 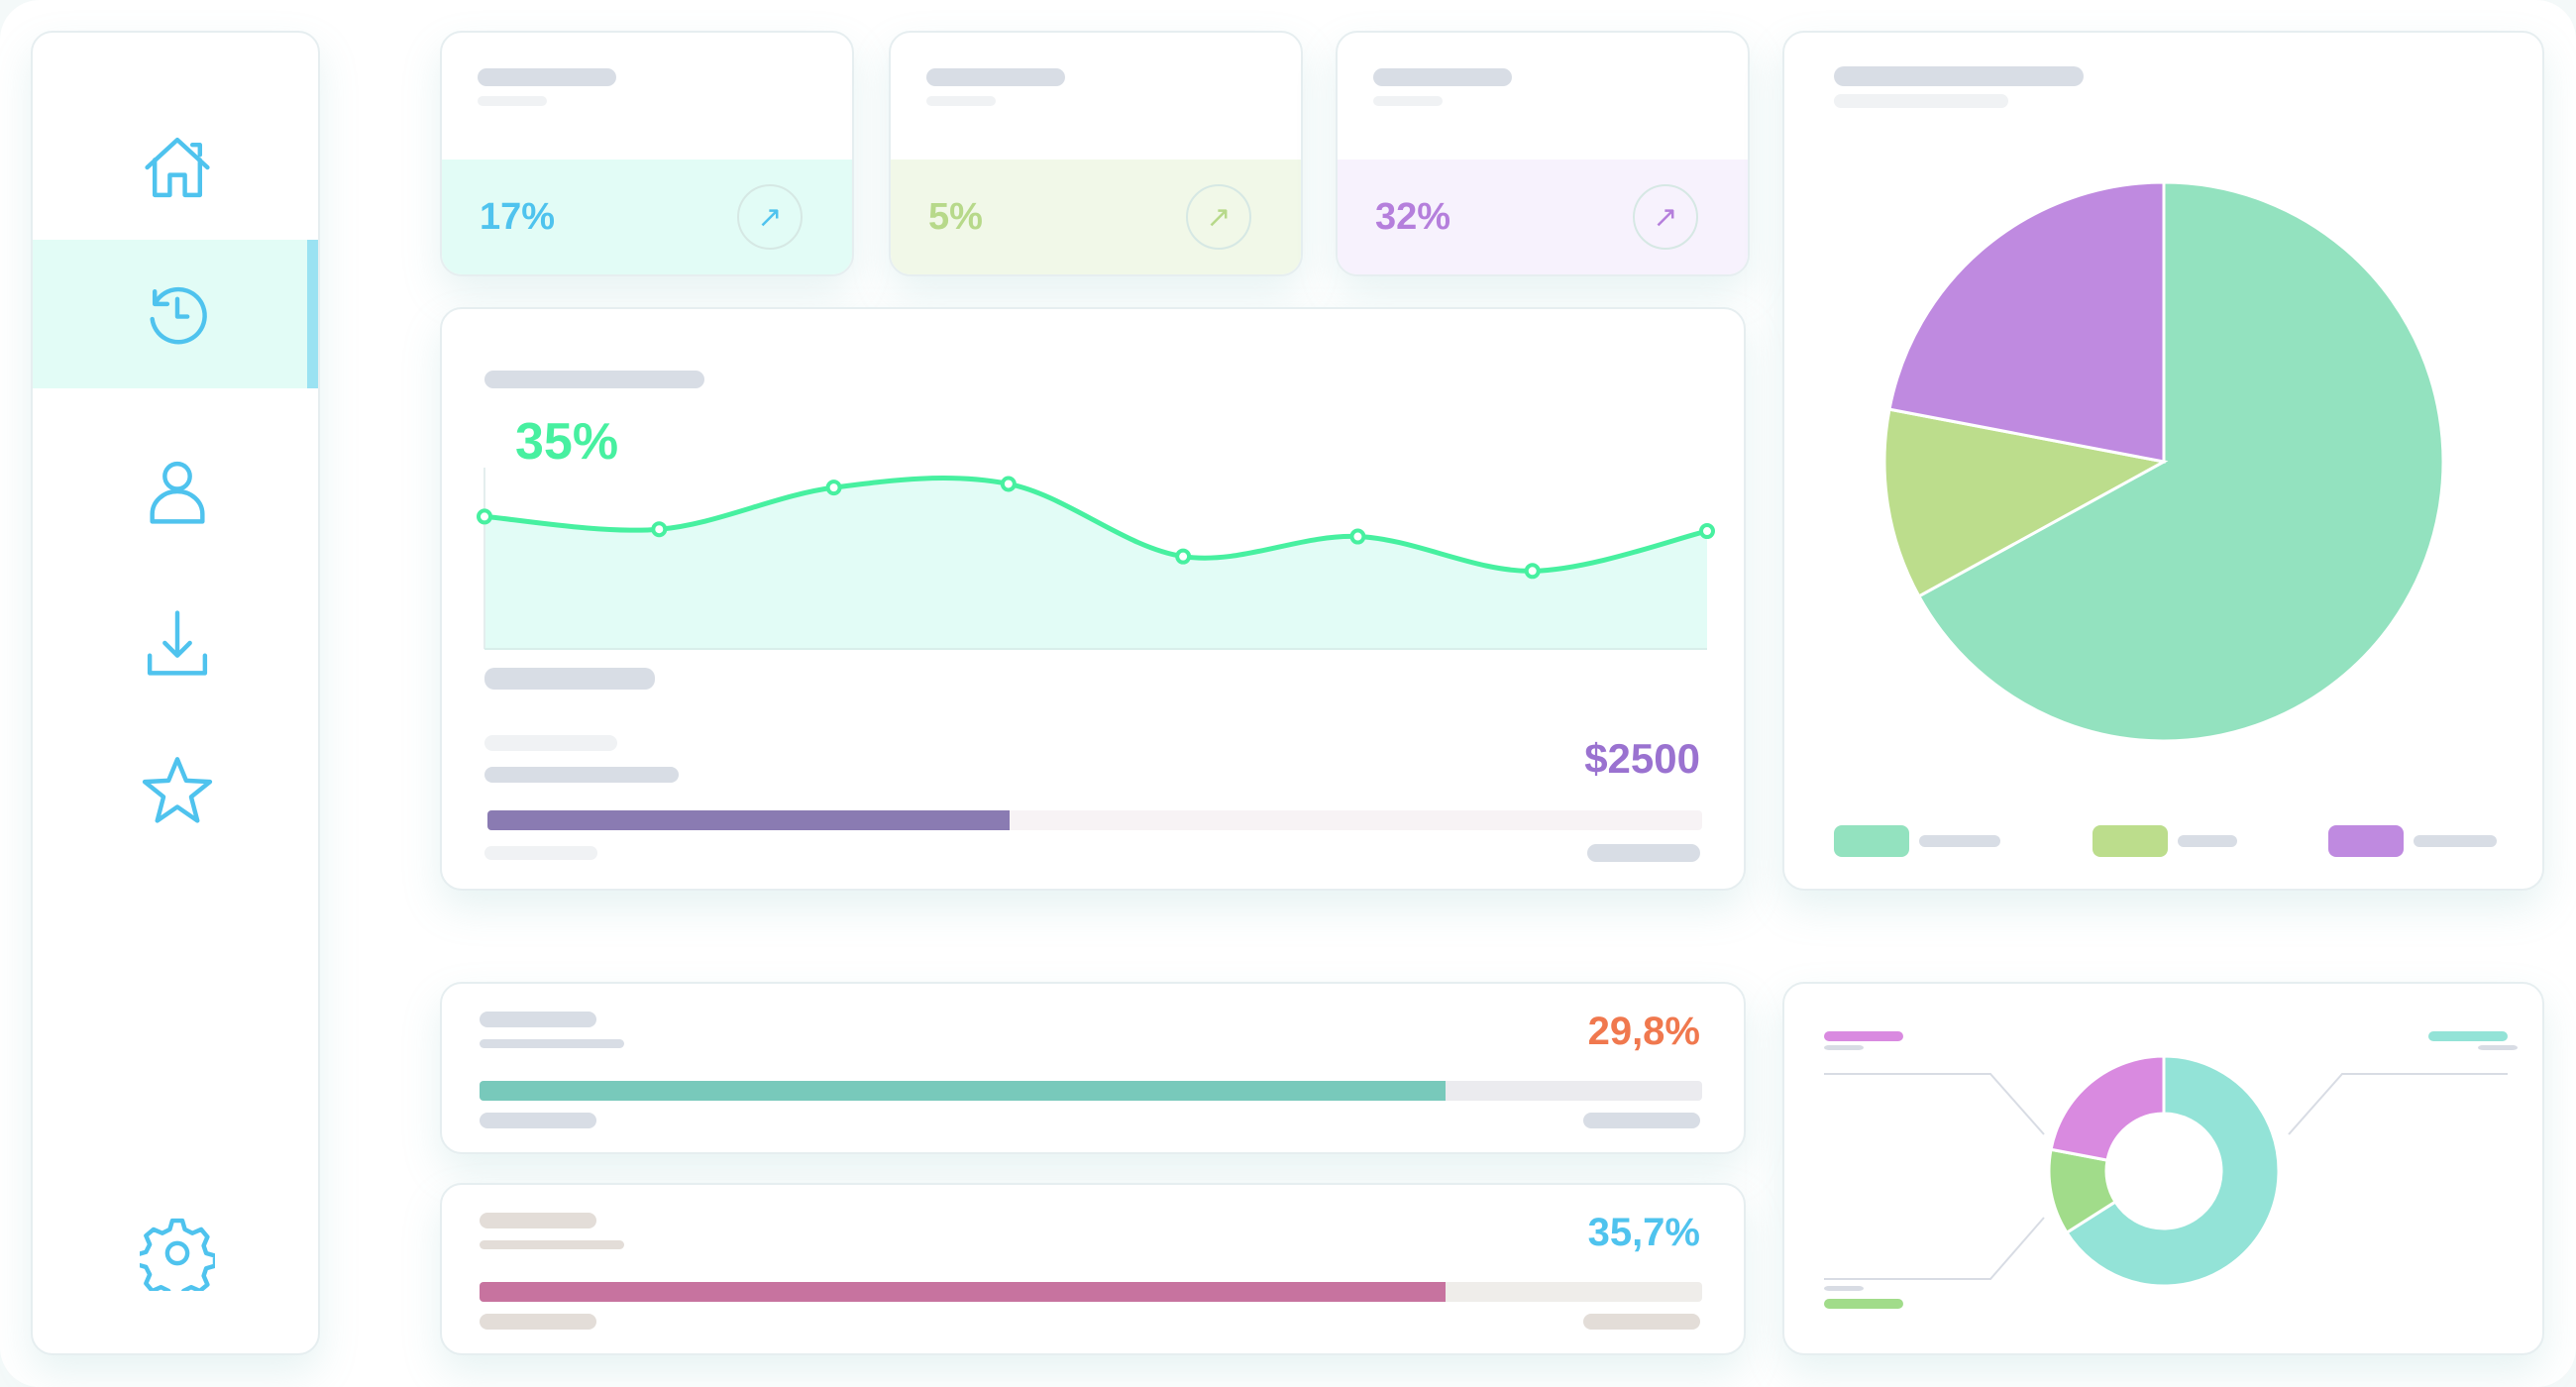 What do you see at coordinates (1093, 1269) in the screenshot?
I see `metric-card: 35,7%` at bounding box center [1093, 1269].